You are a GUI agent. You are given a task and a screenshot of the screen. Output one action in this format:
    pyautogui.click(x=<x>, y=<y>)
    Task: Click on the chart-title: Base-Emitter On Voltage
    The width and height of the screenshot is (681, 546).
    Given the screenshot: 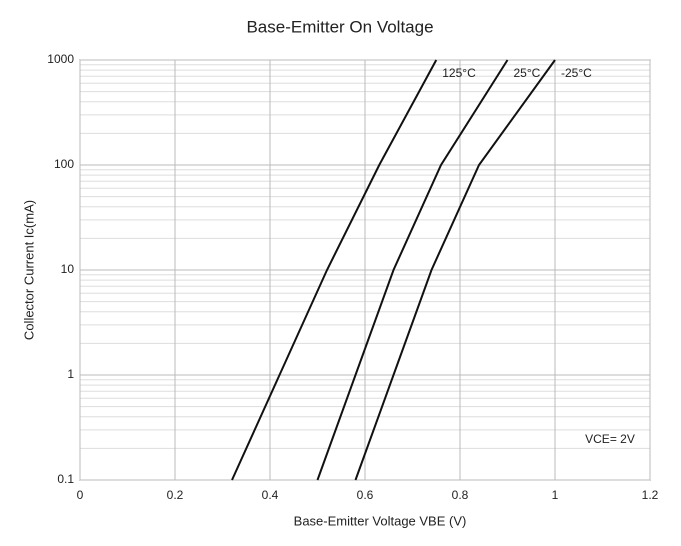 What is the action you would take?
    pyautogui.click(x=339, y=26)
    